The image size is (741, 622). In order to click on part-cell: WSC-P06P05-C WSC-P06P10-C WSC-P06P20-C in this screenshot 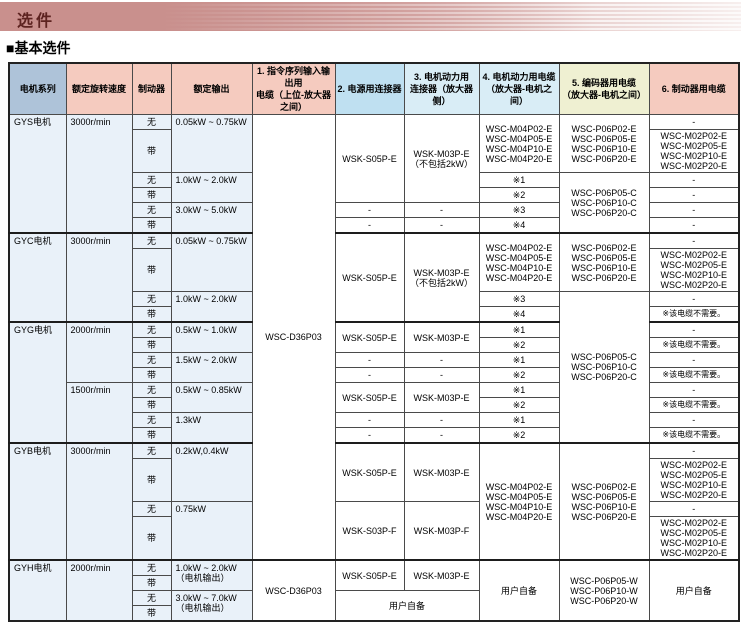, I will do `click(604, 367)`.